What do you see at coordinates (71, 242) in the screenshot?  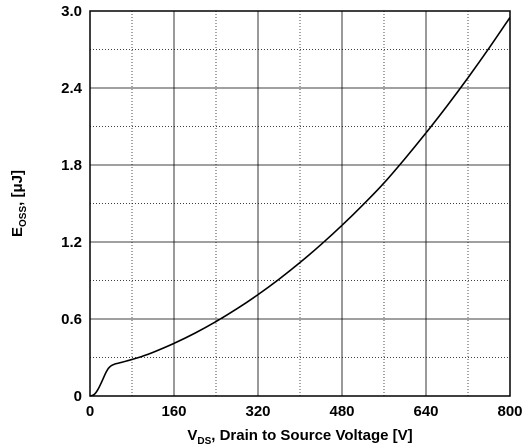 I see `y-tick-label: 1.2` at bounding box center [71, 242].